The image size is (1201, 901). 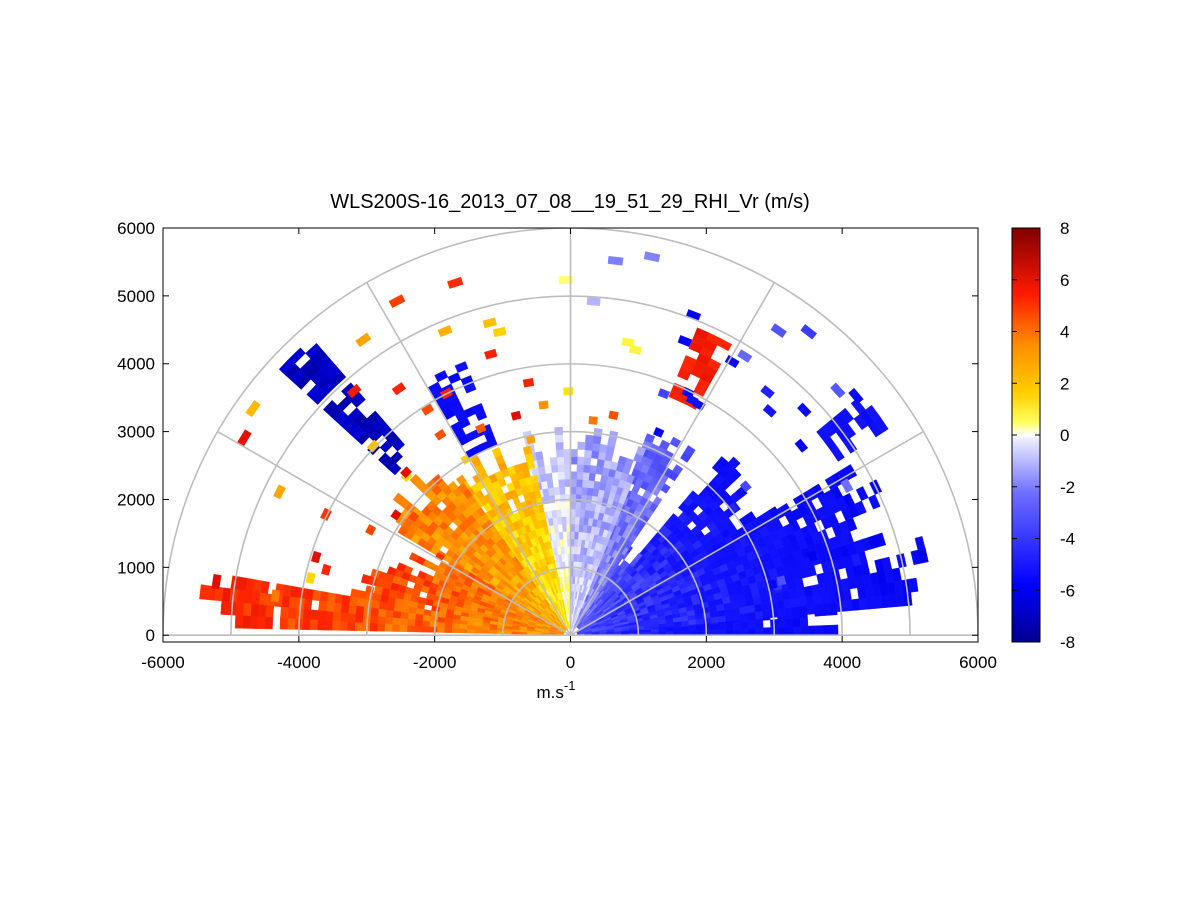 What do you see at coordinates (136, 567) in the screenshot?
I see `y-tick-label: 1000` at bounding box center [136, 567].